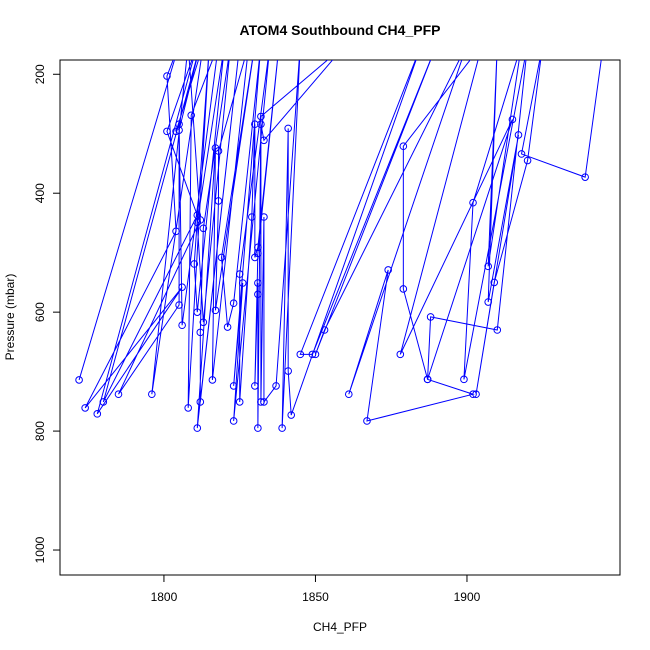  Describe the element at coordinates (340, 30) in the screenshot. I see `chart-title: ATOM4 Southbound CH4_PFP` at that location.